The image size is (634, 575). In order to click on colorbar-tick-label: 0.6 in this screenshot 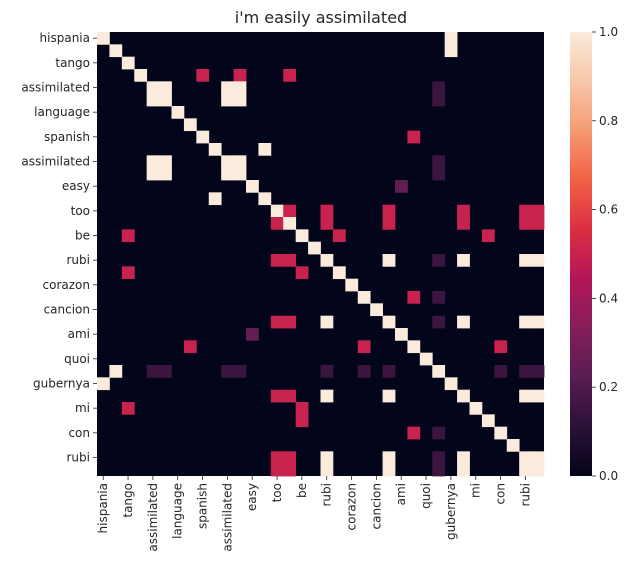, I will do `click(608, 210)`.